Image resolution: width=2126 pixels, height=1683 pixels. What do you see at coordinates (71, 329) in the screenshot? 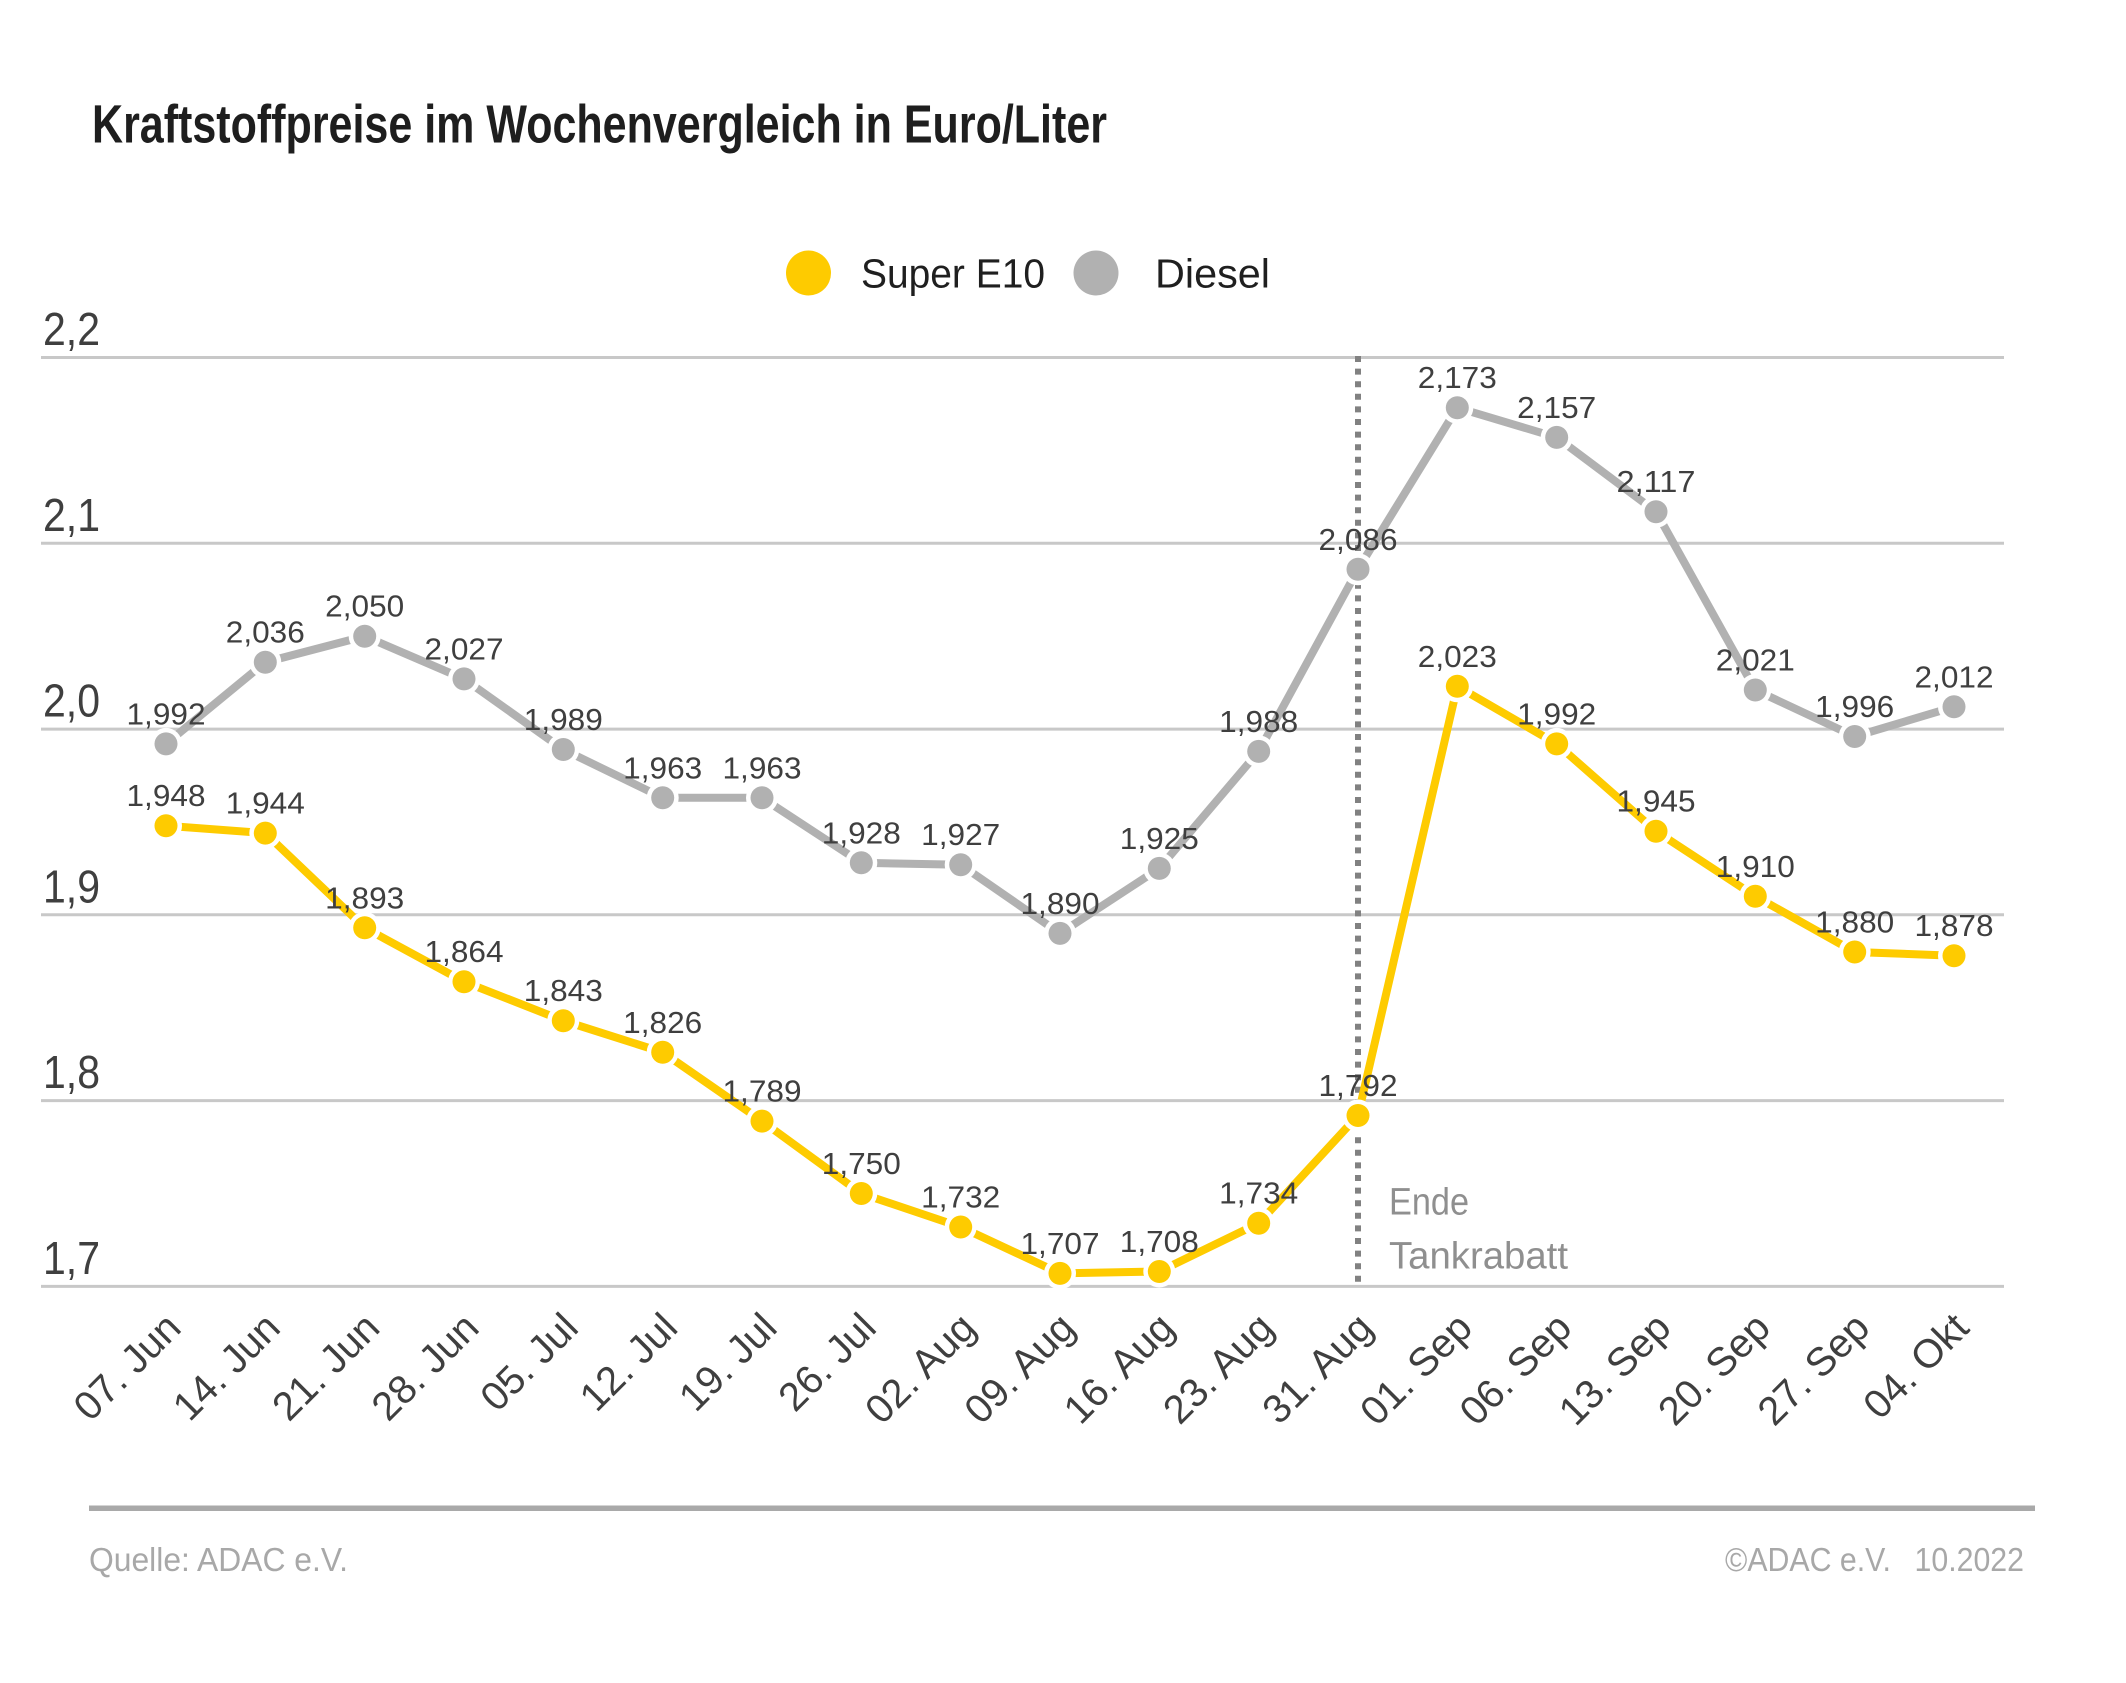
I see `svg-text: 2,2` at bounding box center [71, 329].